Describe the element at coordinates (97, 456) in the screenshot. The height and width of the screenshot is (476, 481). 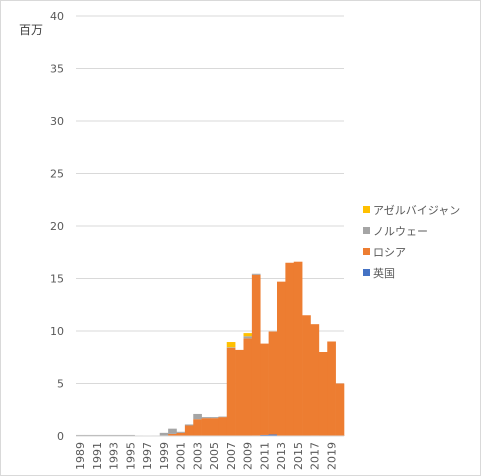
I see `x-tick-label: 1991` at that location.